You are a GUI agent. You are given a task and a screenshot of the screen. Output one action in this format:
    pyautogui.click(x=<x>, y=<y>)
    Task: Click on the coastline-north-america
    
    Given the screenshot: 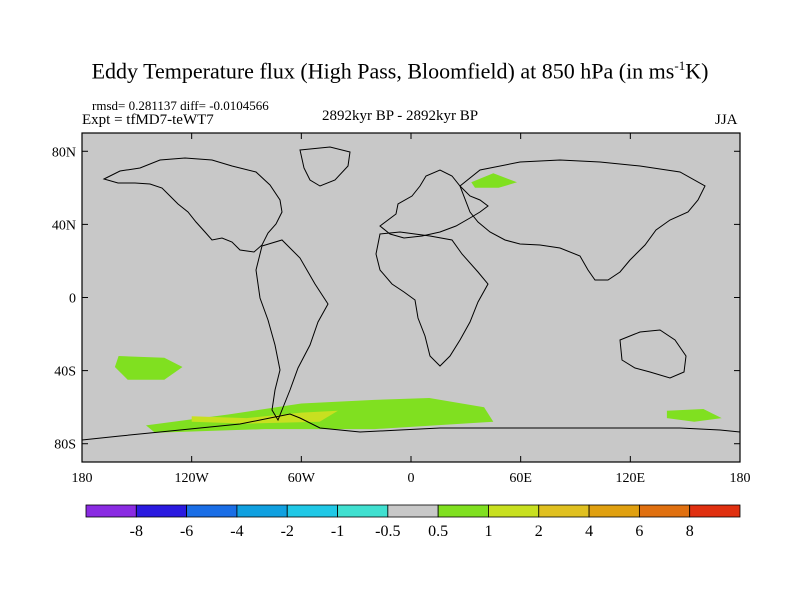 What is the action you would take?
    pyautogui.click(x=192, y=205)
    